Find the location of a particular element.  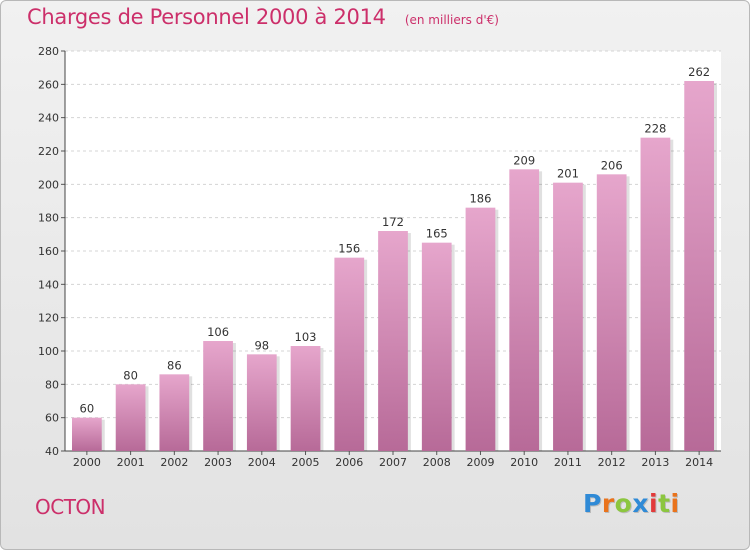

data-label: 172 is located at coordinates (393, 222).